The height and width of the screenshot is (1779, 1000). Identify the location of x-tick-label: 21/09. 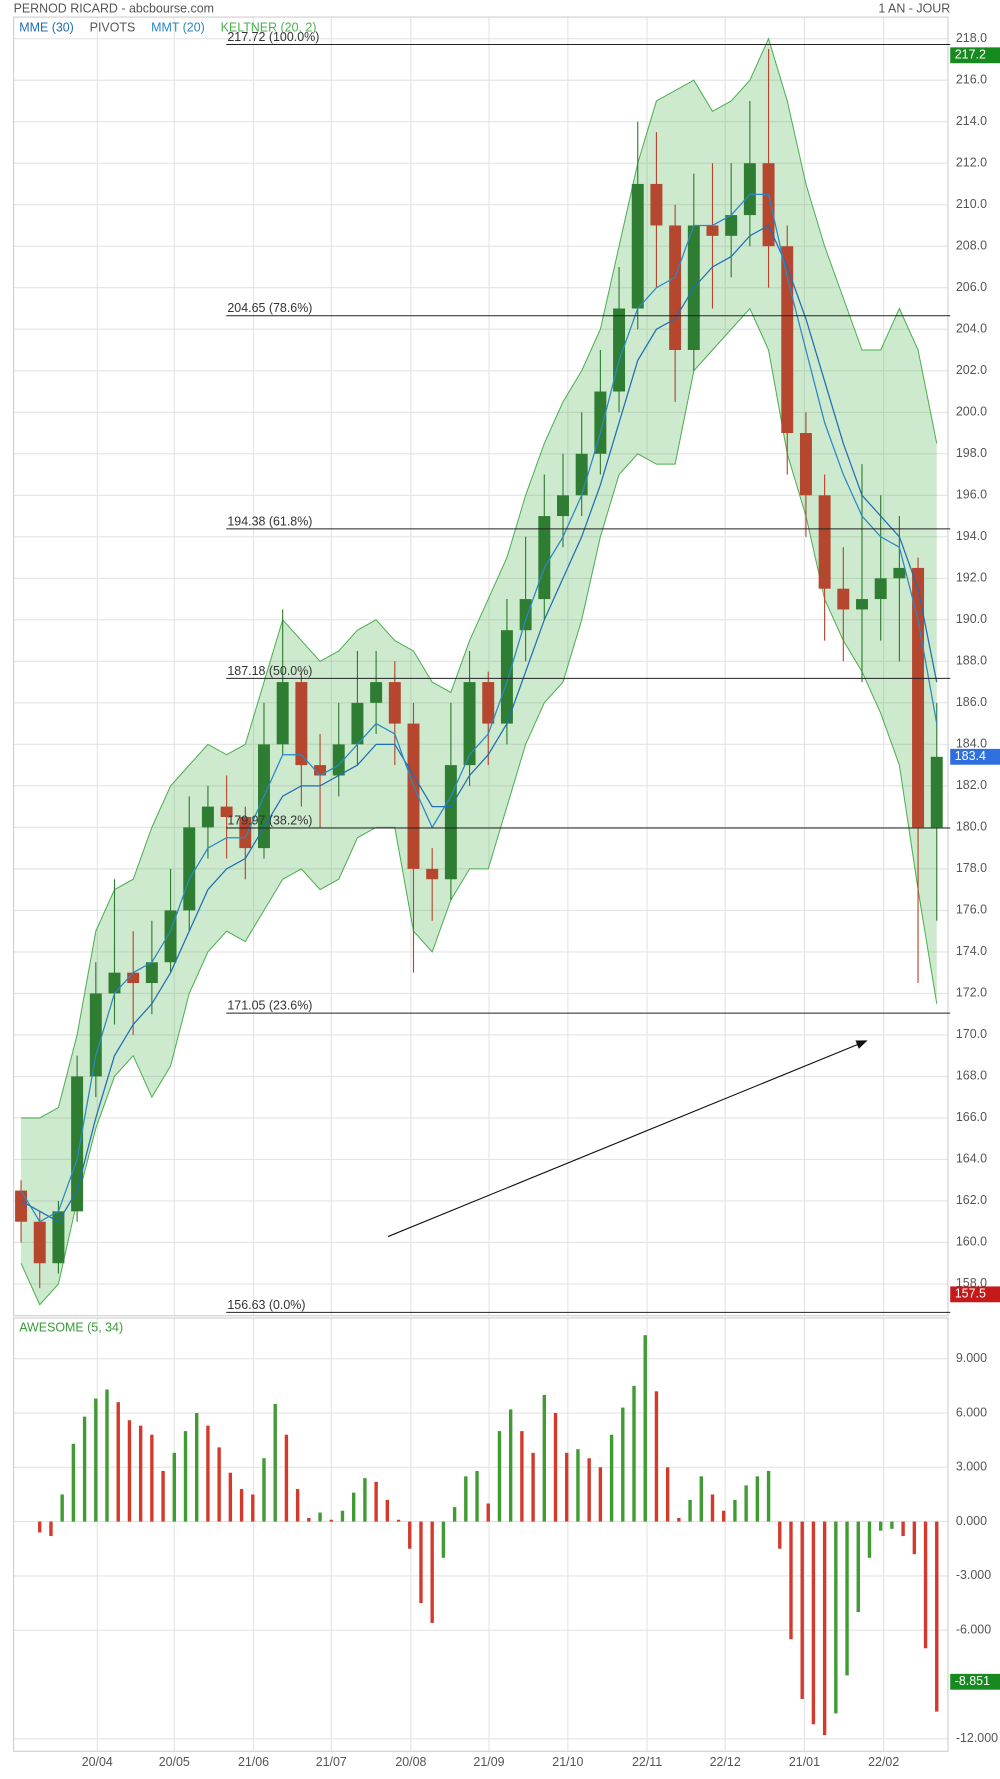
(488, 1762).